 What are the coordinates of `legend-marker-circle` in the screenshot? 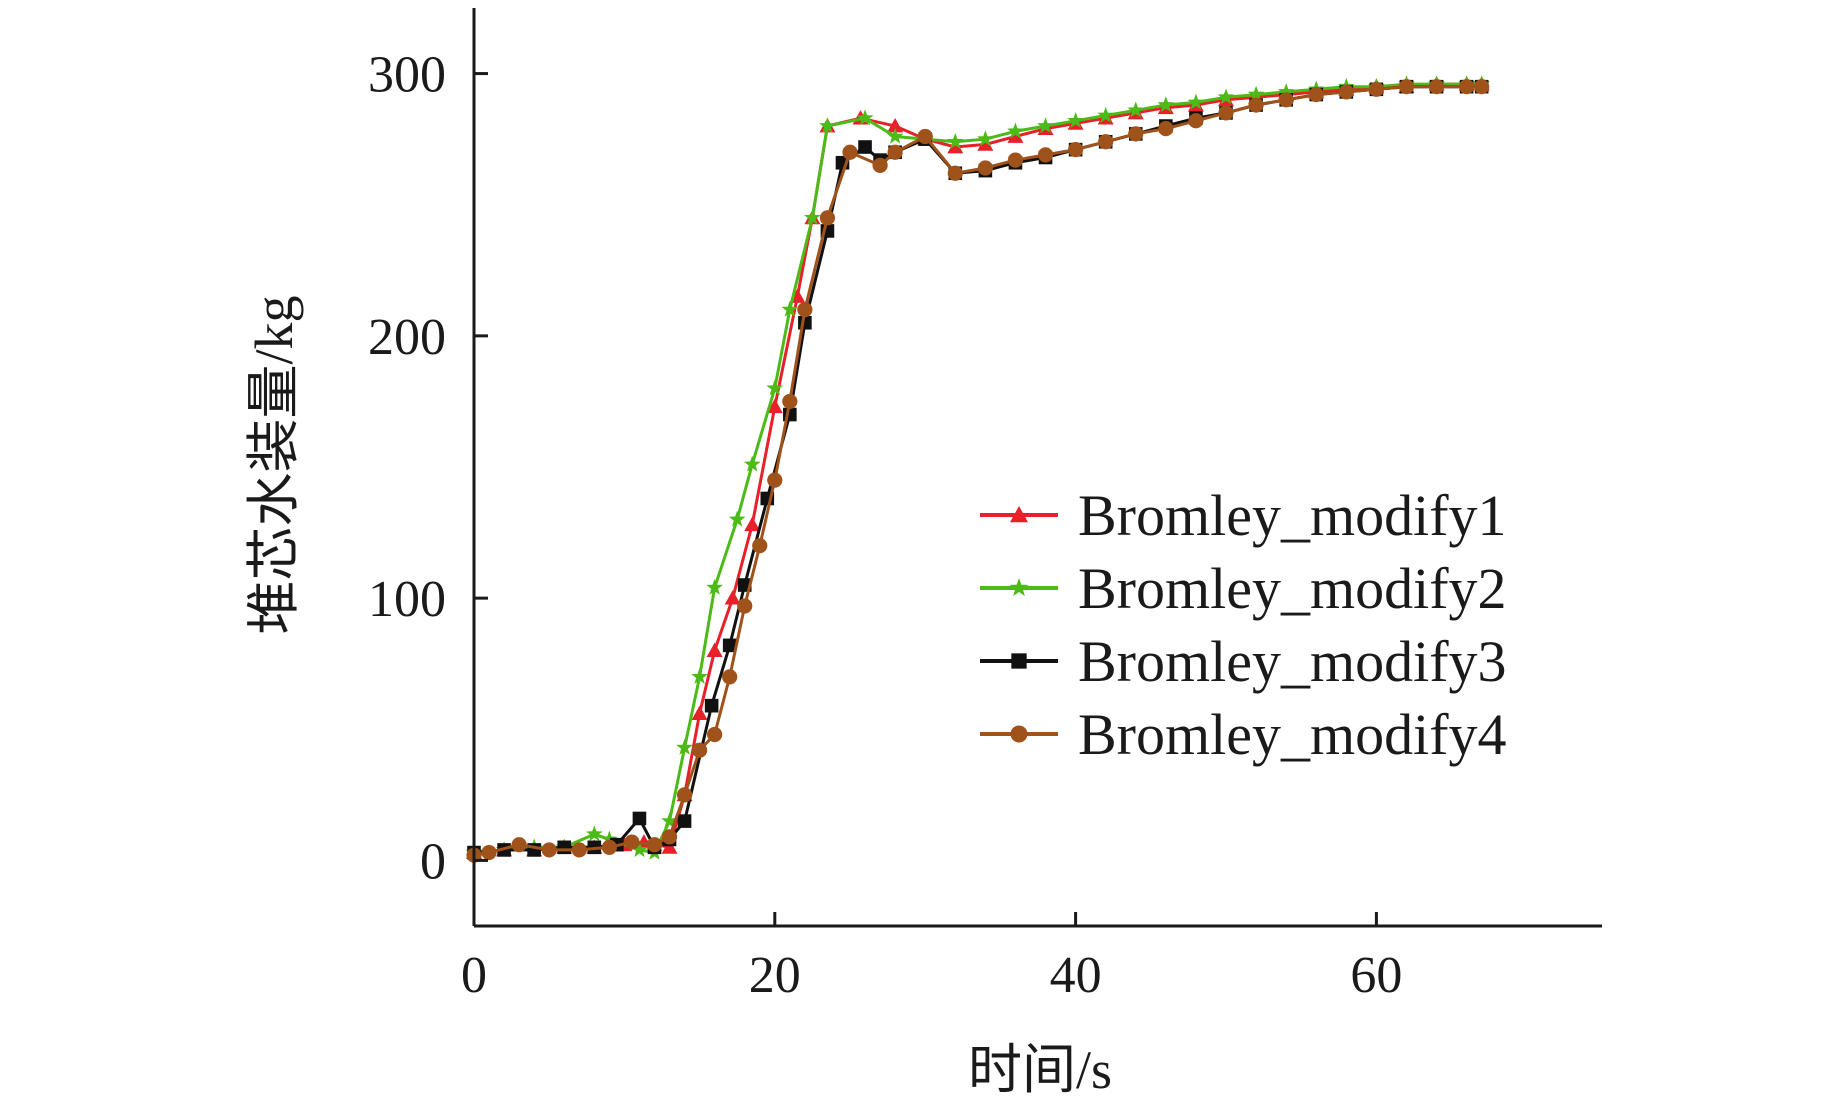 It's located at (1019, 734).